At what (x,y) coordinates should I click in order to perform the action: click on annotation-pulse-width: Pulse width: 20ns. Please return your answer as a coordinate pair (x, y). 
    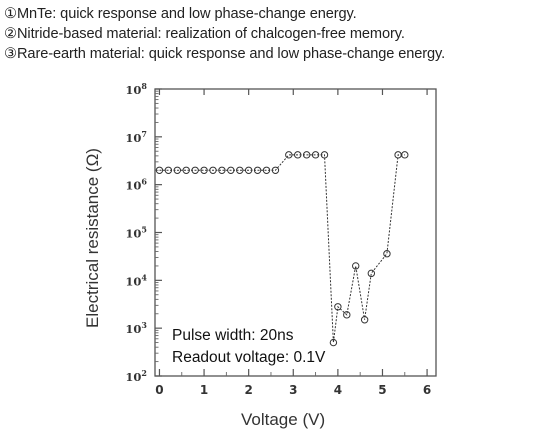
    Looking at the image, I should click on (233, 335).